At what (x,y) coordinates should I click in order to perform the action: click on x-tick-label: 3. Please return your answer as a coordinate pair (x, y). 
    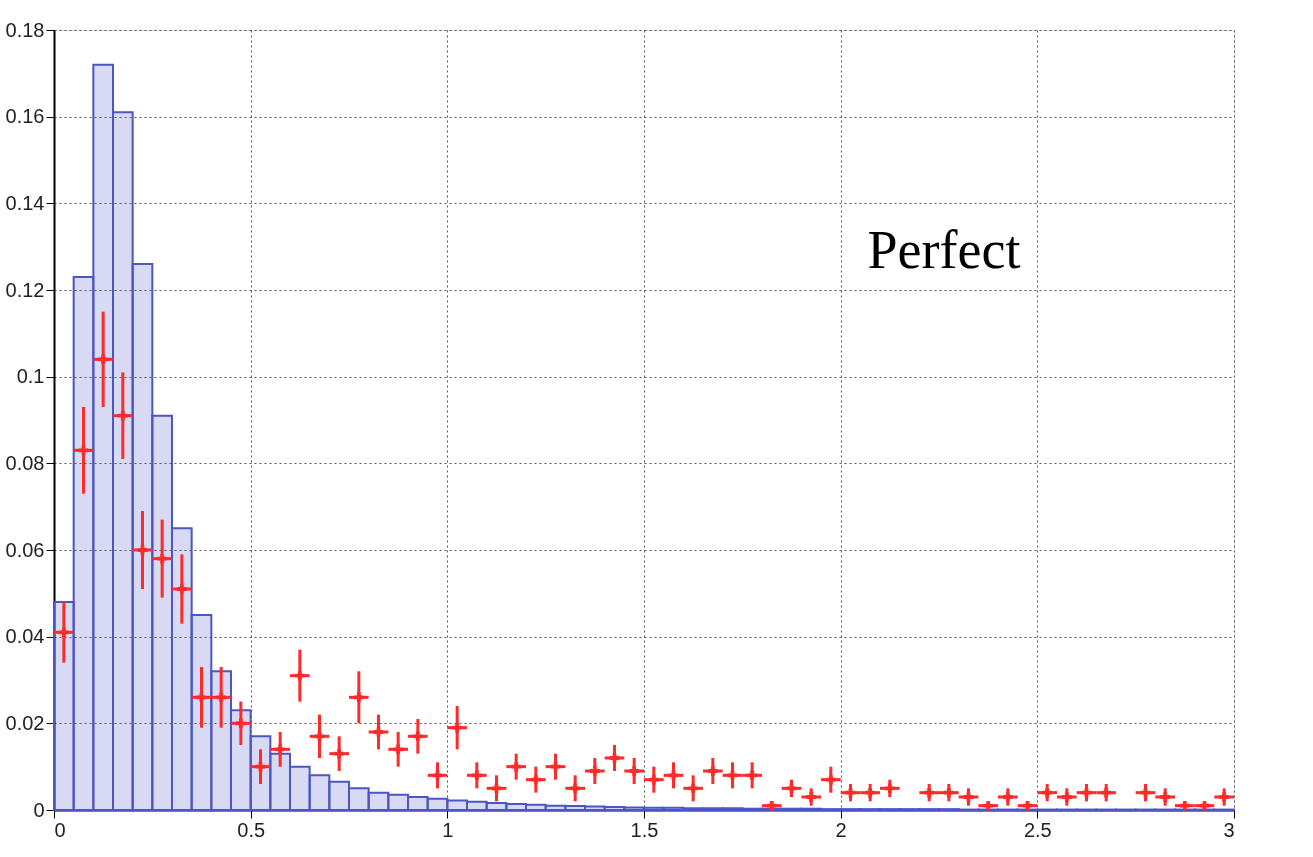
    Looking at the image, I should click on (1229, 829).